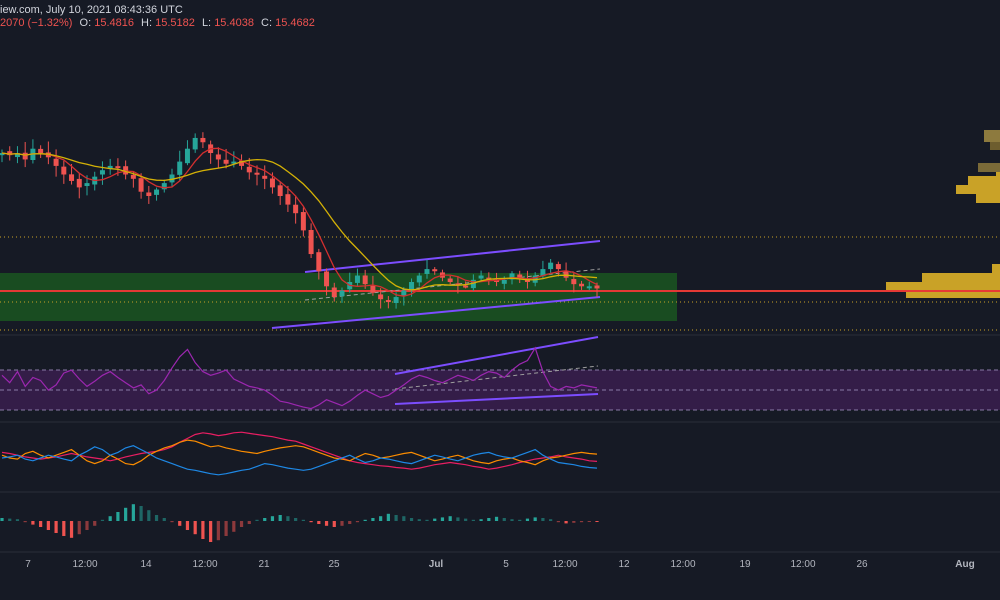  What do you see at coordinates (299, 523) in the screenshot?
I see `hist-layer` at bounding box center [299, 523].